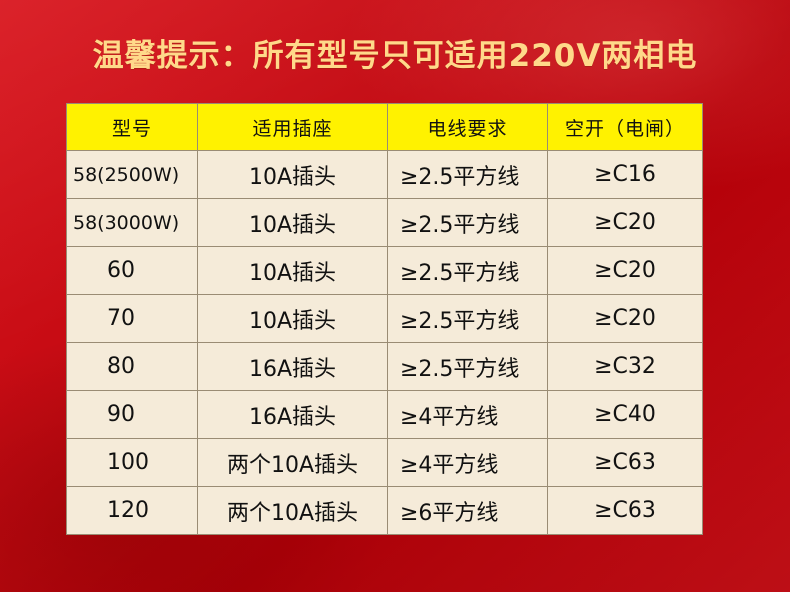 The height and width of the screenshot is (592, 790). I want to click on cell-wire: ≥6平方线, so click(467, 510).